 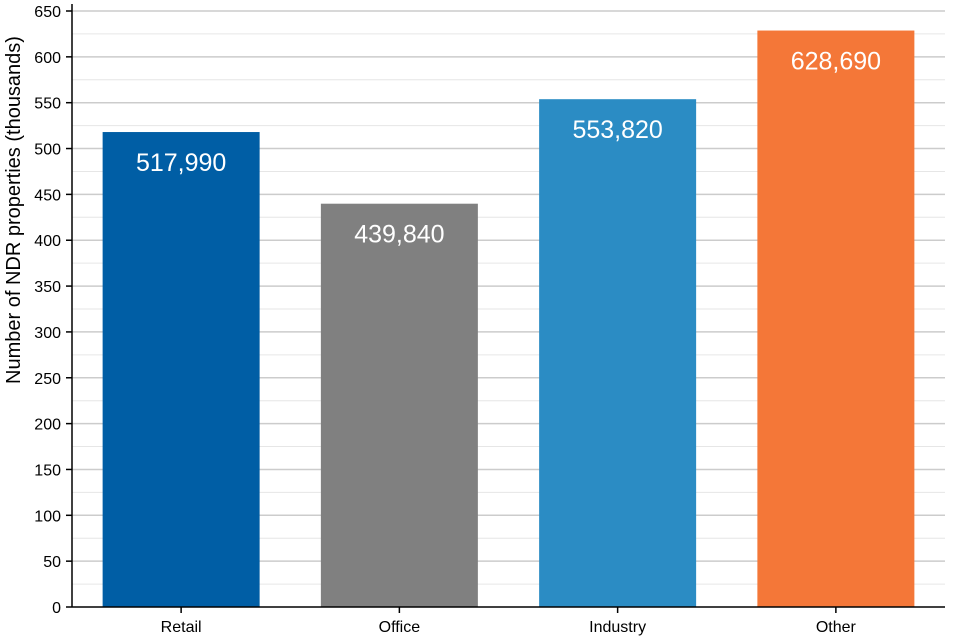 I want to click on bar-other, so click(x=836, y=319).